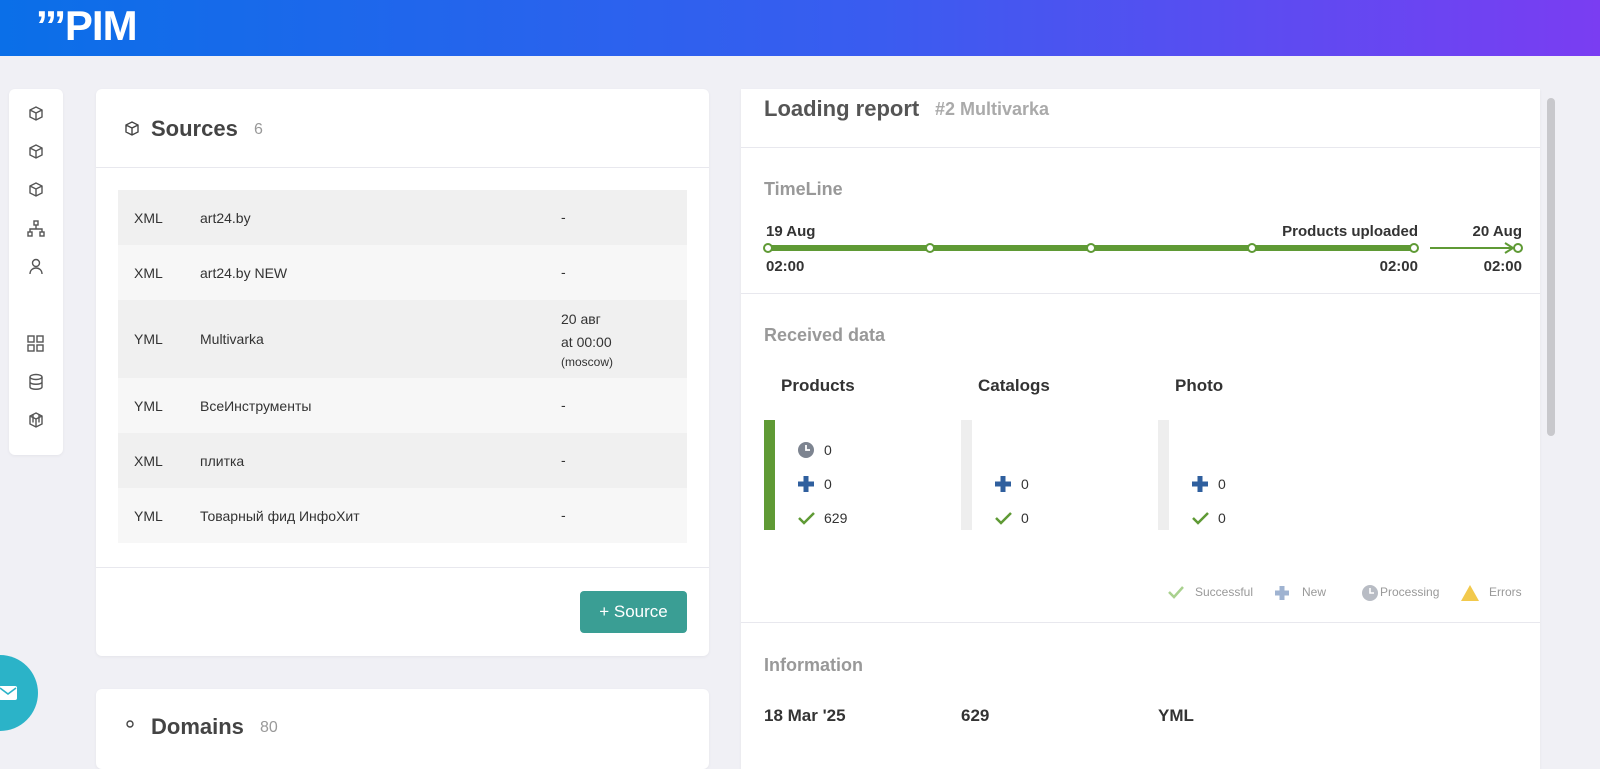 Image resolution: width=1600 pixels, height=769 pixels. Describe the element at coordinates (244, 272) in the screenshot. I see `source-name: art24.by NEW` at that location.